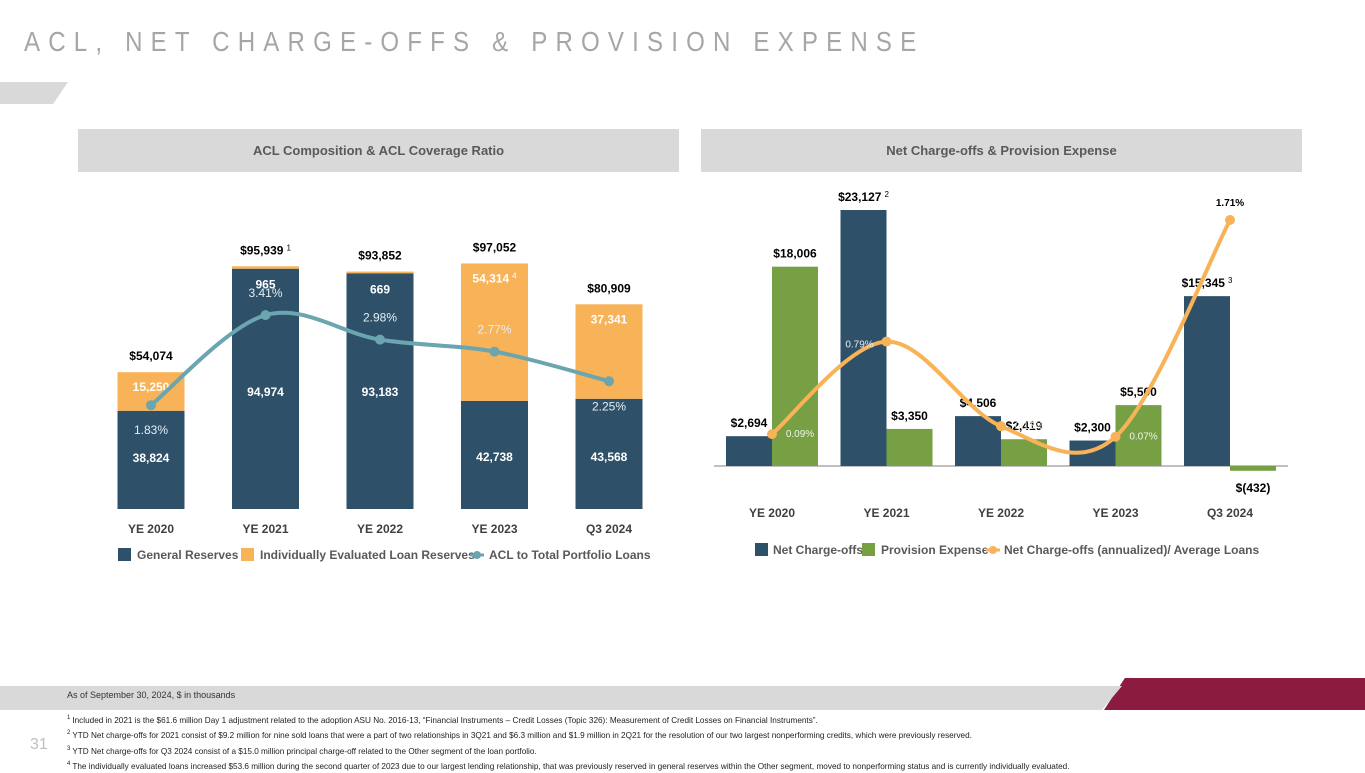 This screenshot has height=773, width=1365. I want to click on net-chargeoffs-label: $23,127 2, so click(863, 197).